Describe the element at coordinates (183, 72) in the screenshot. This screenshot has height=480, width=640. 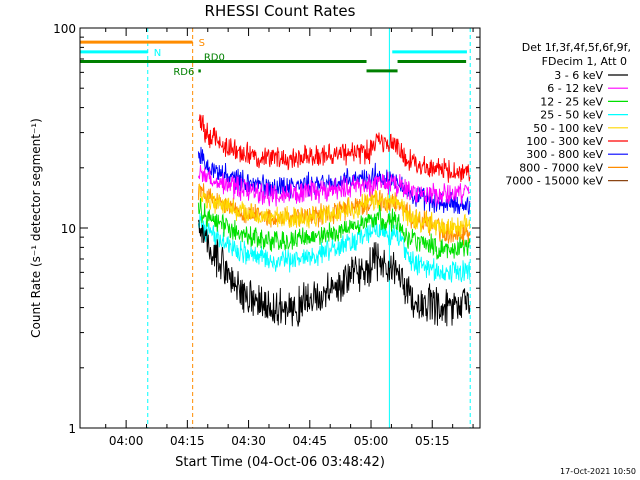
I see `flag-label-rd6: RD6` at that location.